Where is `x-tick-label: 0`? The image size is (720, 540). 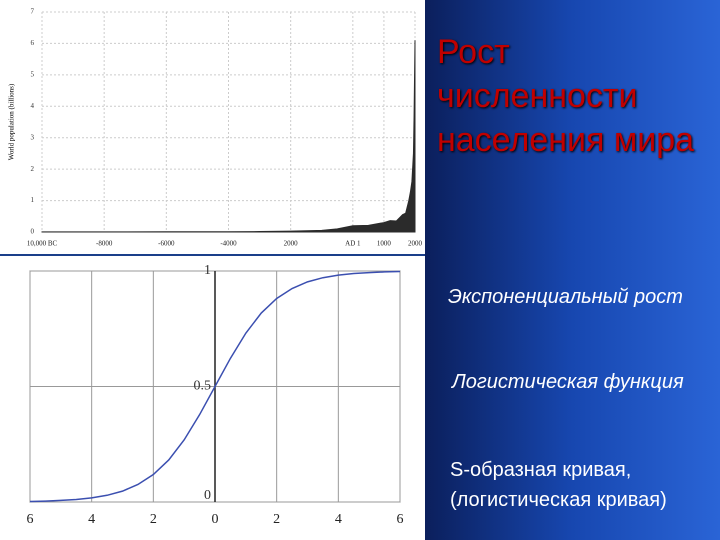 x-tick-label: 0 is located at coordinates (215, 519).